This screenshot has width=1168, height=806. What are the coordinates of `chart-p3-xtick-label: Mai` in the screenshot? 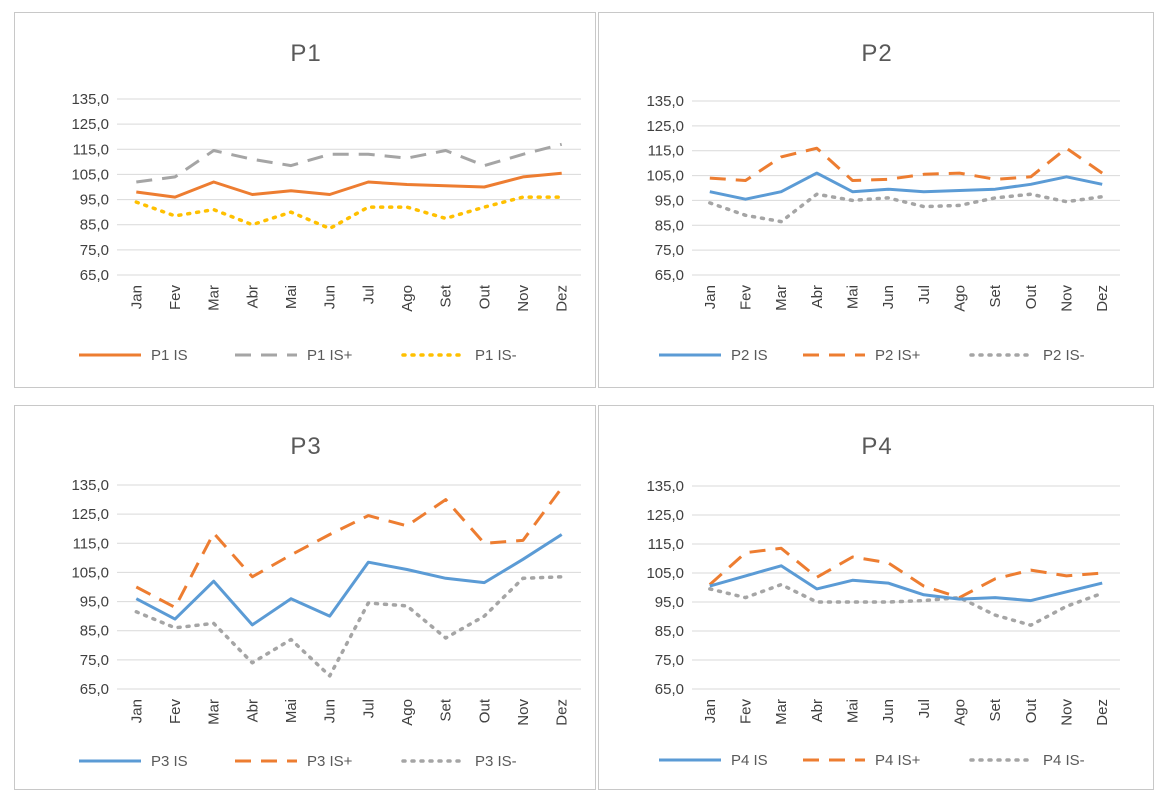 It's located at (291, 711).